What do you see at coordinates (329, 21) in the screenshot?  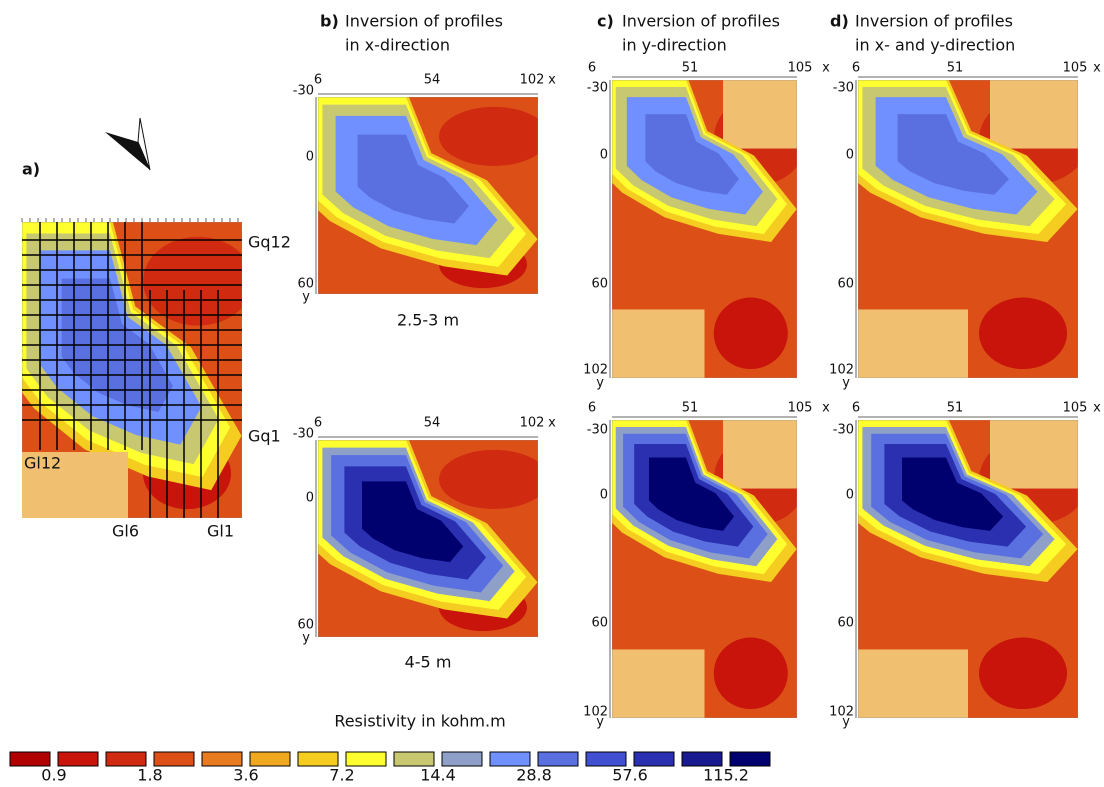 I see `panel-label: b)` at bounding box center [329, 21].